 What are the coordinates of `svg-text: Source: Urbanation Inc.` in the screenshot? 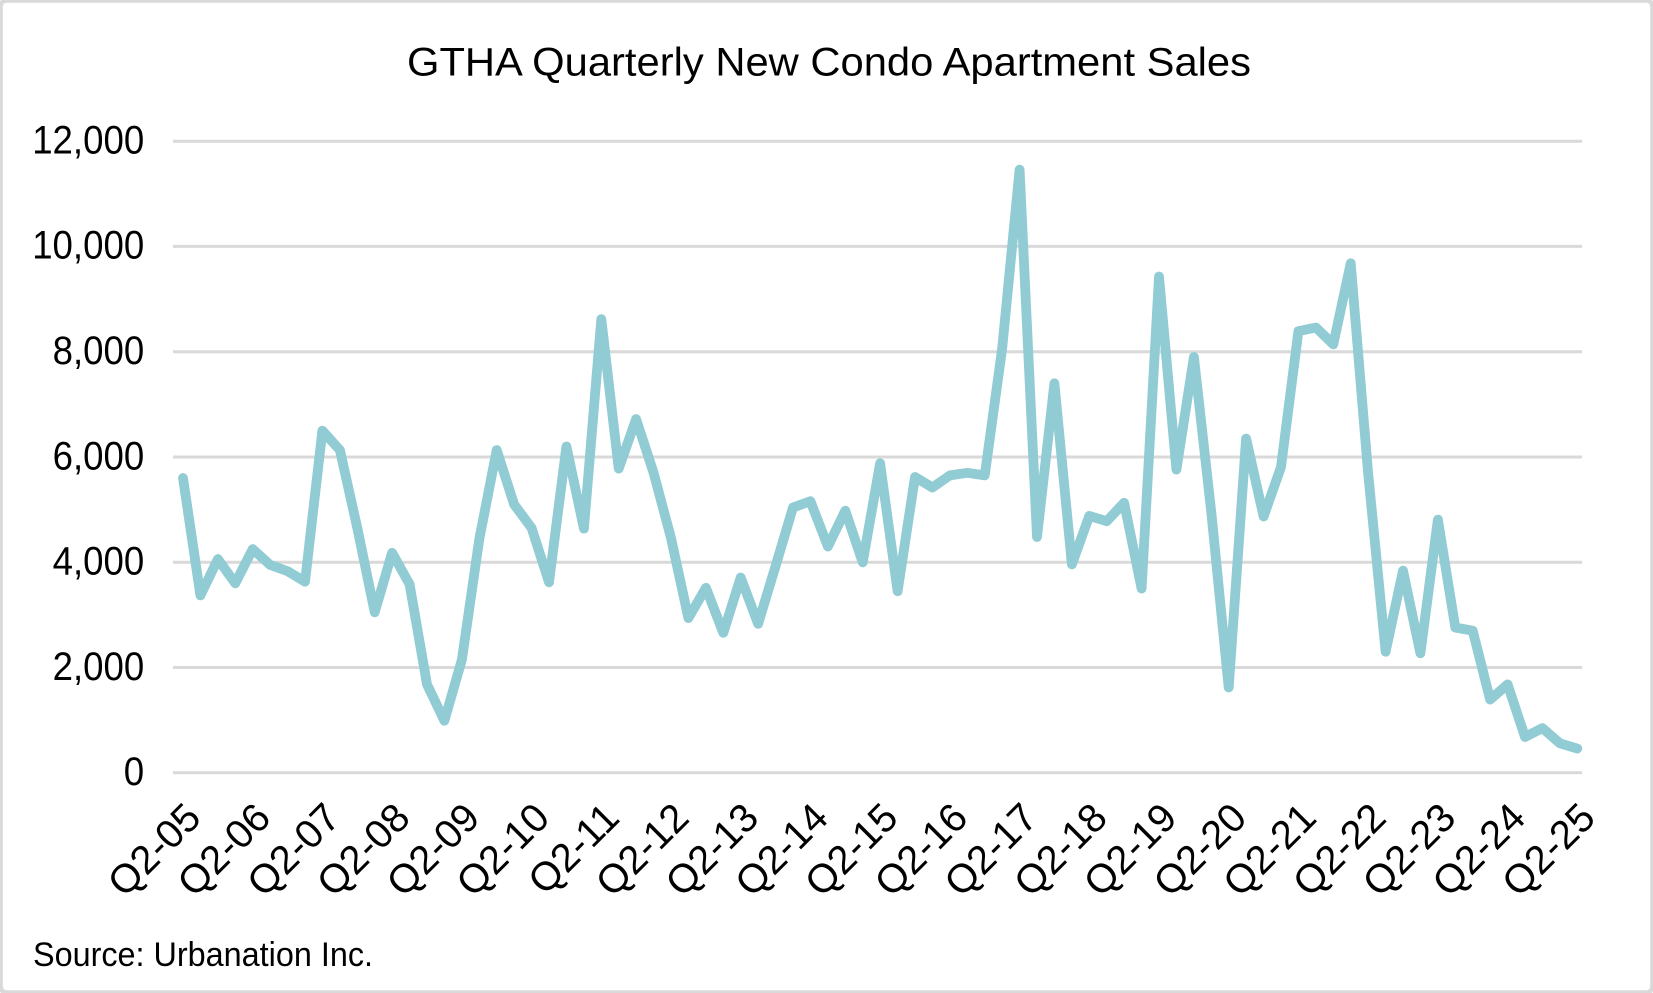 It's located at (203, 955).